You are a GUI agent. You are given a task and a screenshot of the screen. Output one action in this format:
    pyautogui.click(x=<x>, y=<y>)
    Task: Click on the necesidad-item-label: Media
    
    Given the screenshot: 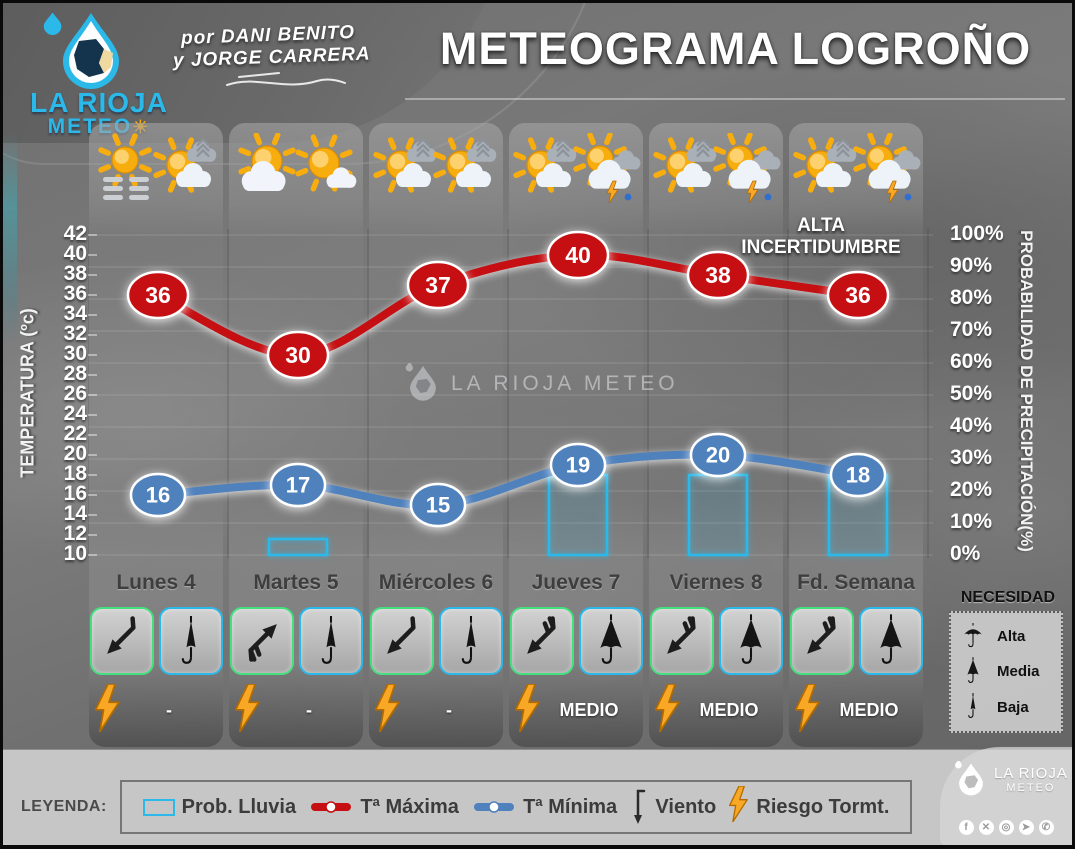 What is the action you would take?
    pyautogui.click(x=1018, y=672)
    